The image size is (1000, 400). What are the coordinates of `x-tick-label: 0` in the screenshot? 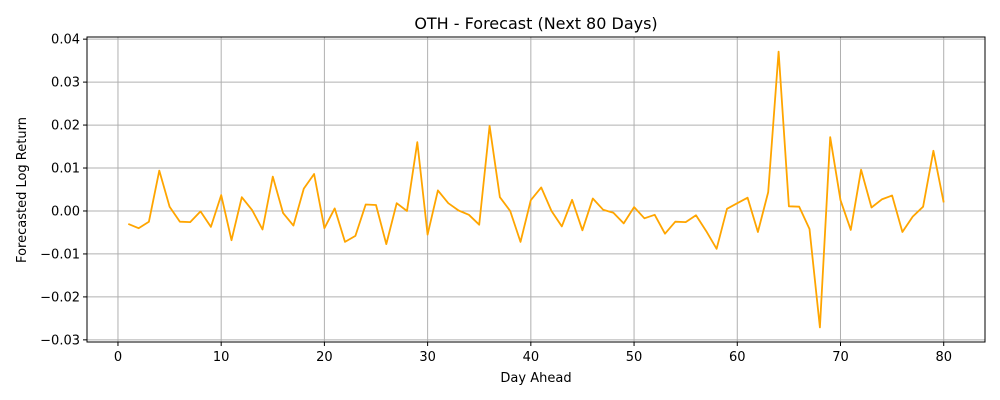 It's located at (118, 357).